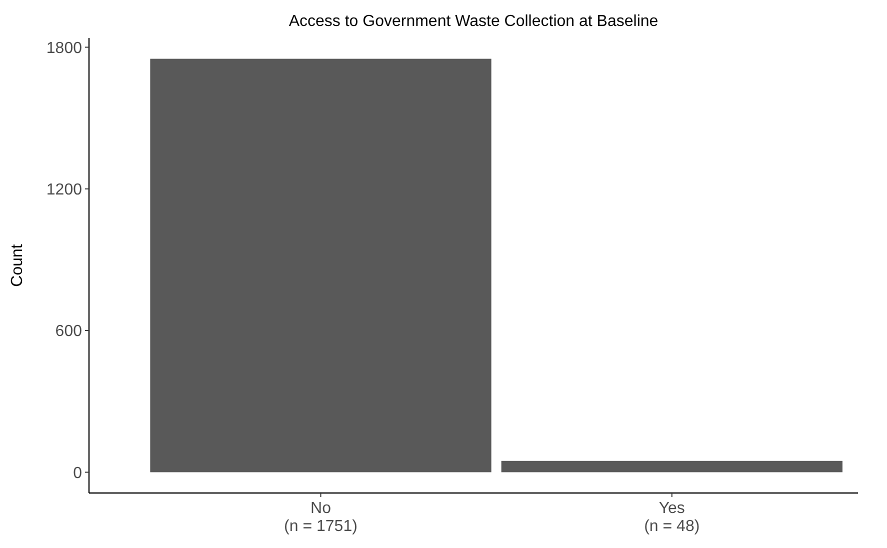 This screenshot has height=548, width=887. Describe the element at coordinates (64, 189) in the screenshot. I see `y-tick-label: 1200` at that location.